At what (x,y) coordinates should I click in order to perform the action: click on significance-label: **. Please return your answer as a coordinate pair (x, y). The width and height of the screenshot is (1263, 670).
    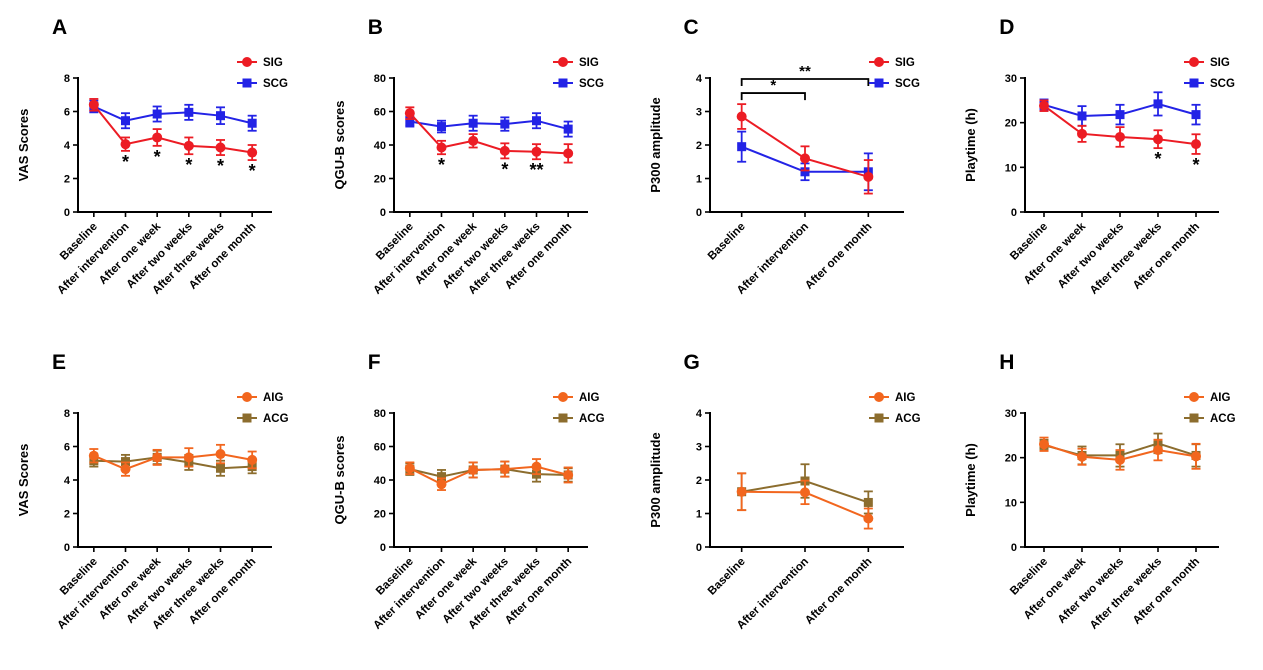
    Looking at the image, I should click on (805, 71).